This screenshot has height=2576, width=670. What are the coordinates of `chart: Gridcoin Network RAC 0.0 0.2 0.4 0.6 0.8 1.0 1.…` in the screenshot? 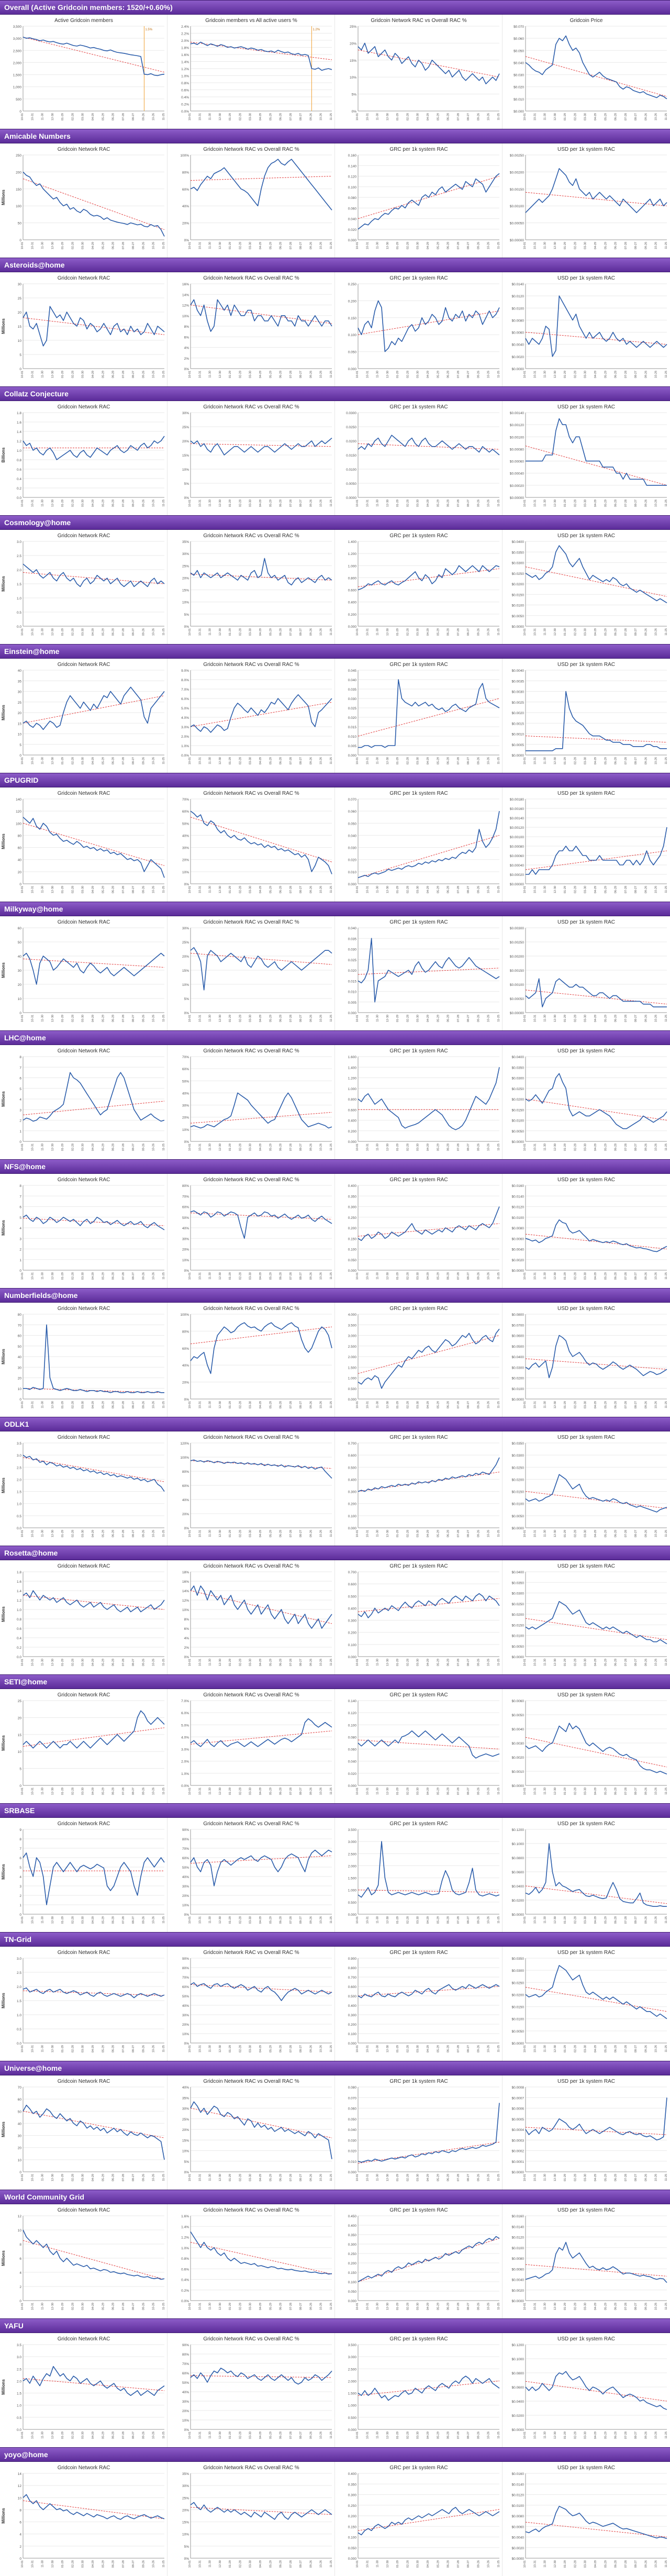 It's located at (84, 1617).